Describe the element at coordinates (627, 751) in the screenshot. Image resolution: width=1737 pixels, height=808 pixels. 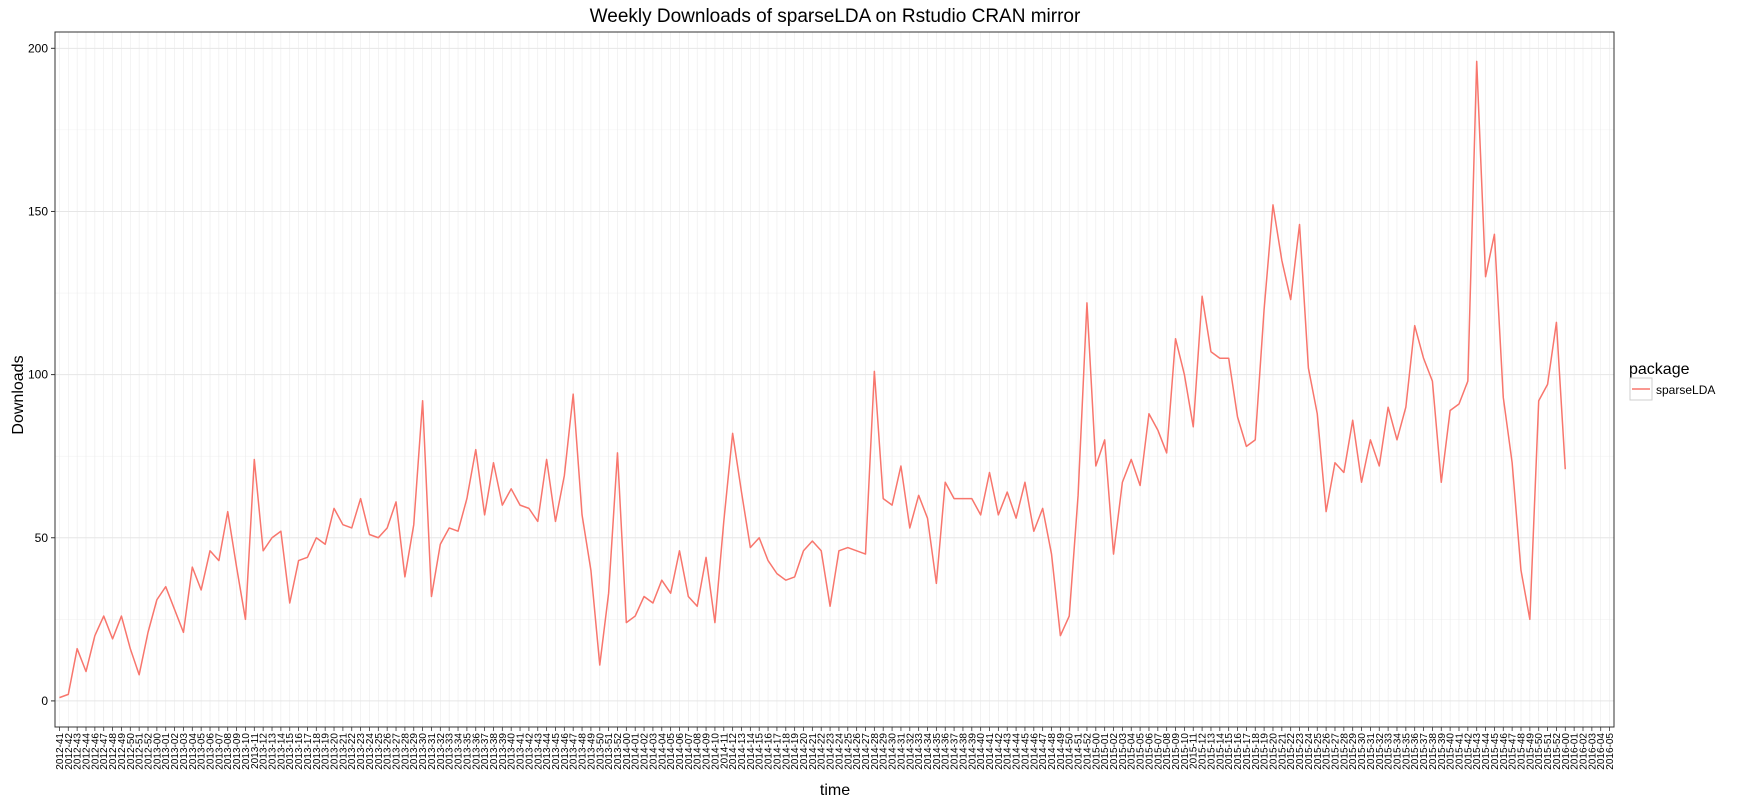
I see `x-tick-label: 2014-00` at that location.